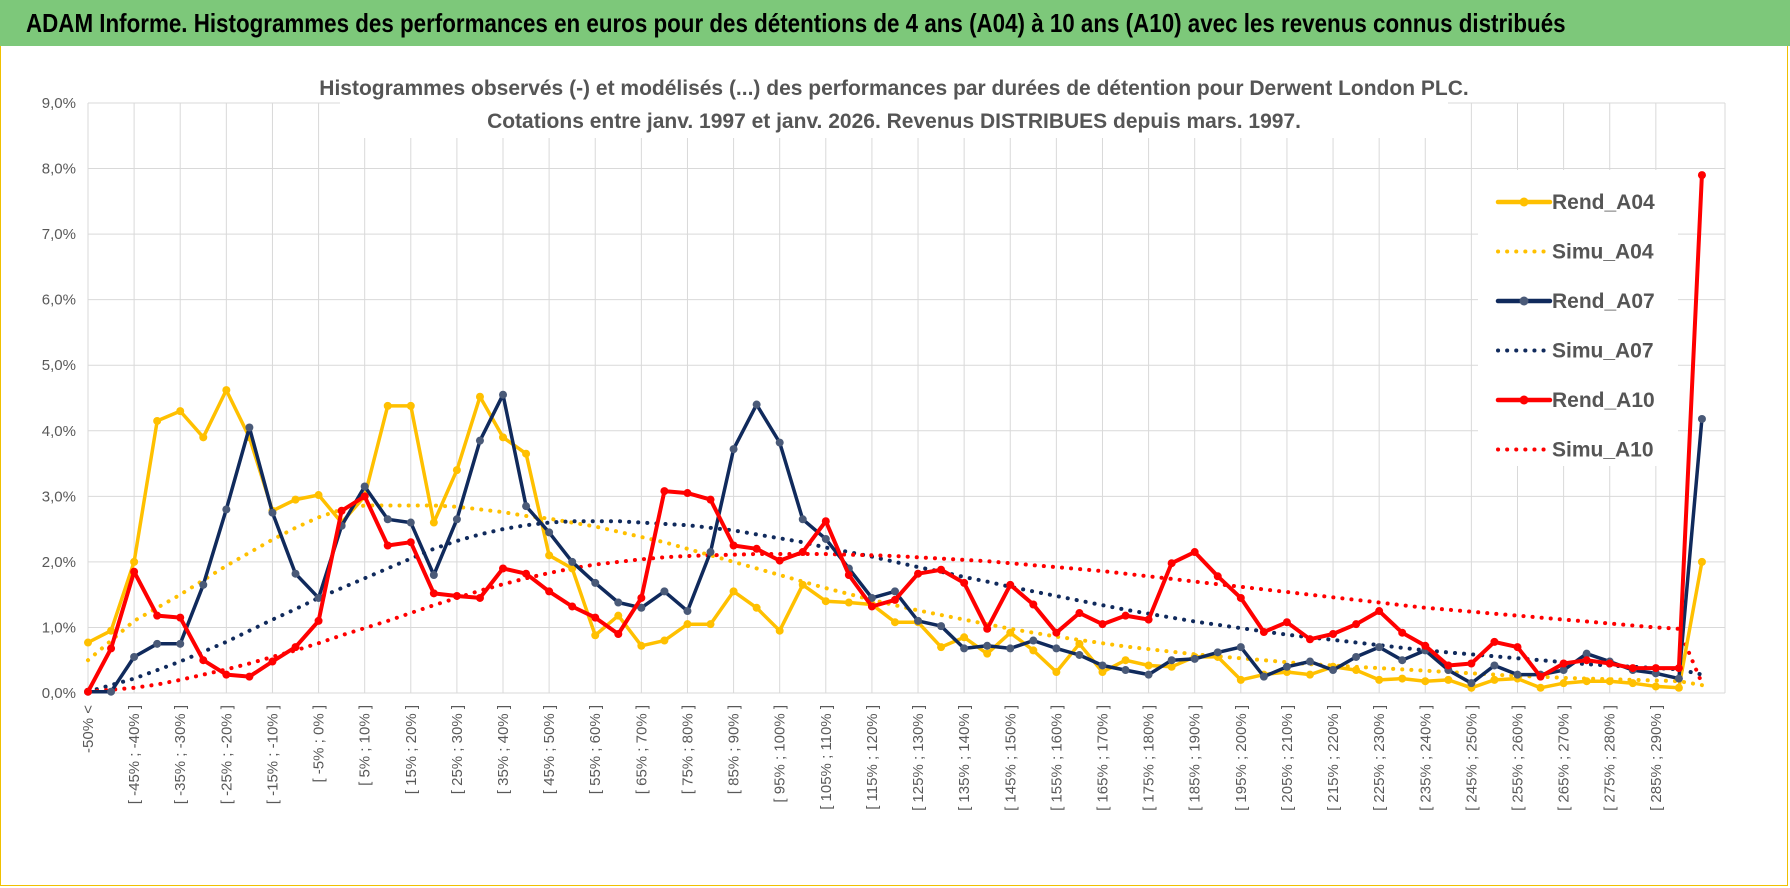 The image size is (1790, 888). I want to click on x-tick-label: [ -15% ; -10% ], so click(272, 754).